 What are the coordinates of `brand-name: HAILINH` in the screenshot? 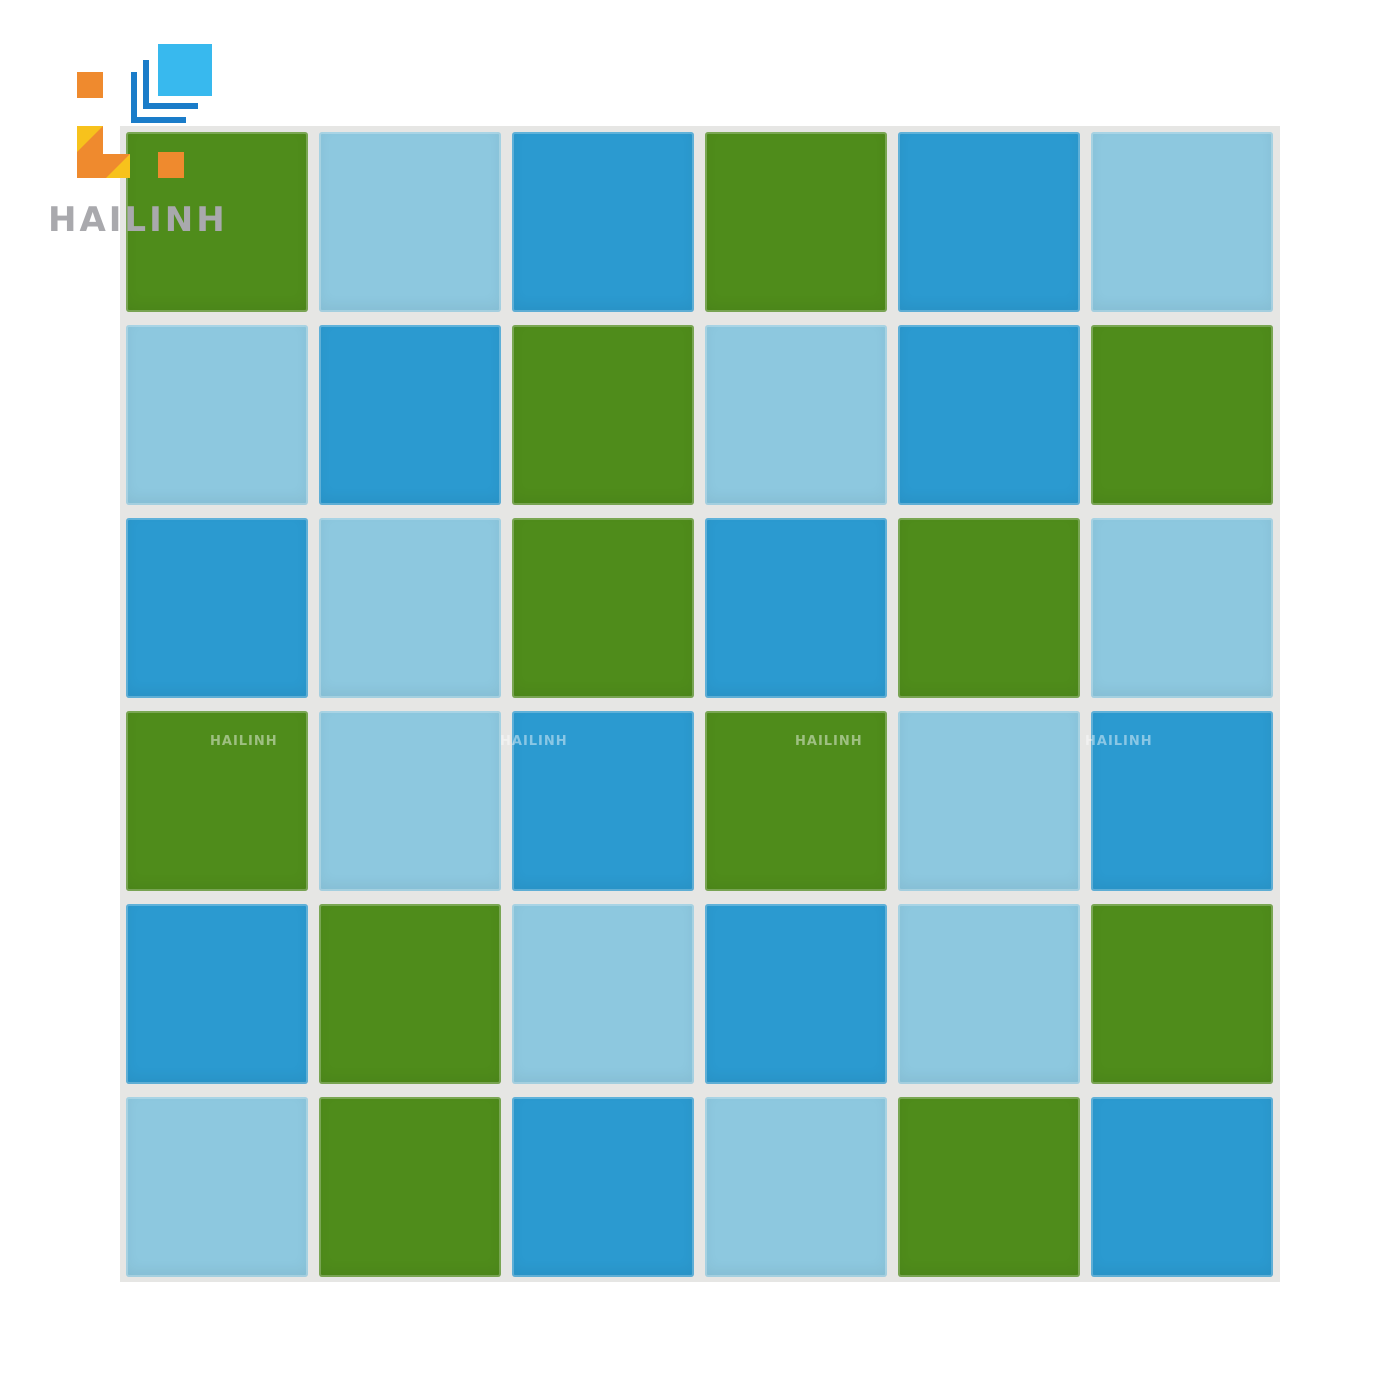 It's located at (138, 220).